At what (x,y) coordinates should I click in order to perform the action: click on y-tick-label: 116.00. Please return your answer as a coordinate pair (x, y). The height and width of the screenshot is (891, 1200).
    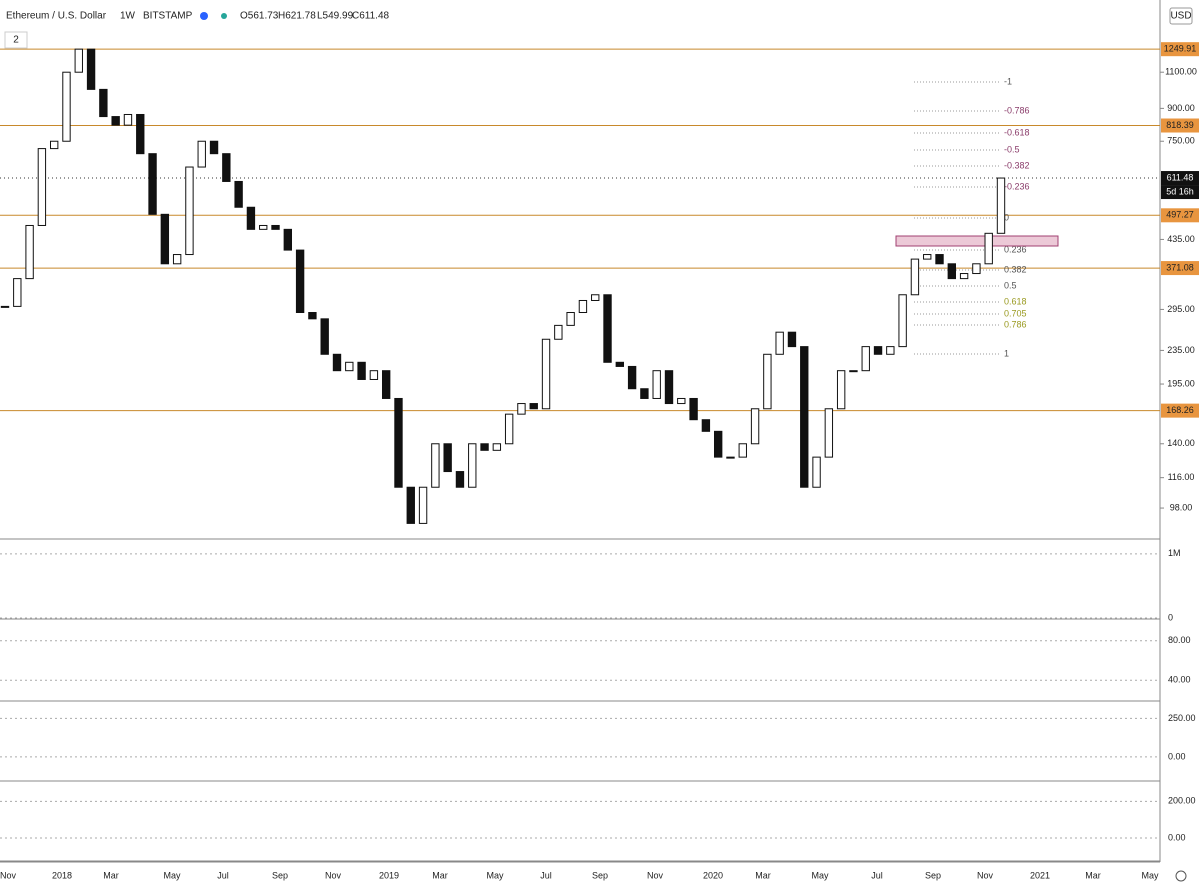
    Looking at the image, I should click on (1181, 477).